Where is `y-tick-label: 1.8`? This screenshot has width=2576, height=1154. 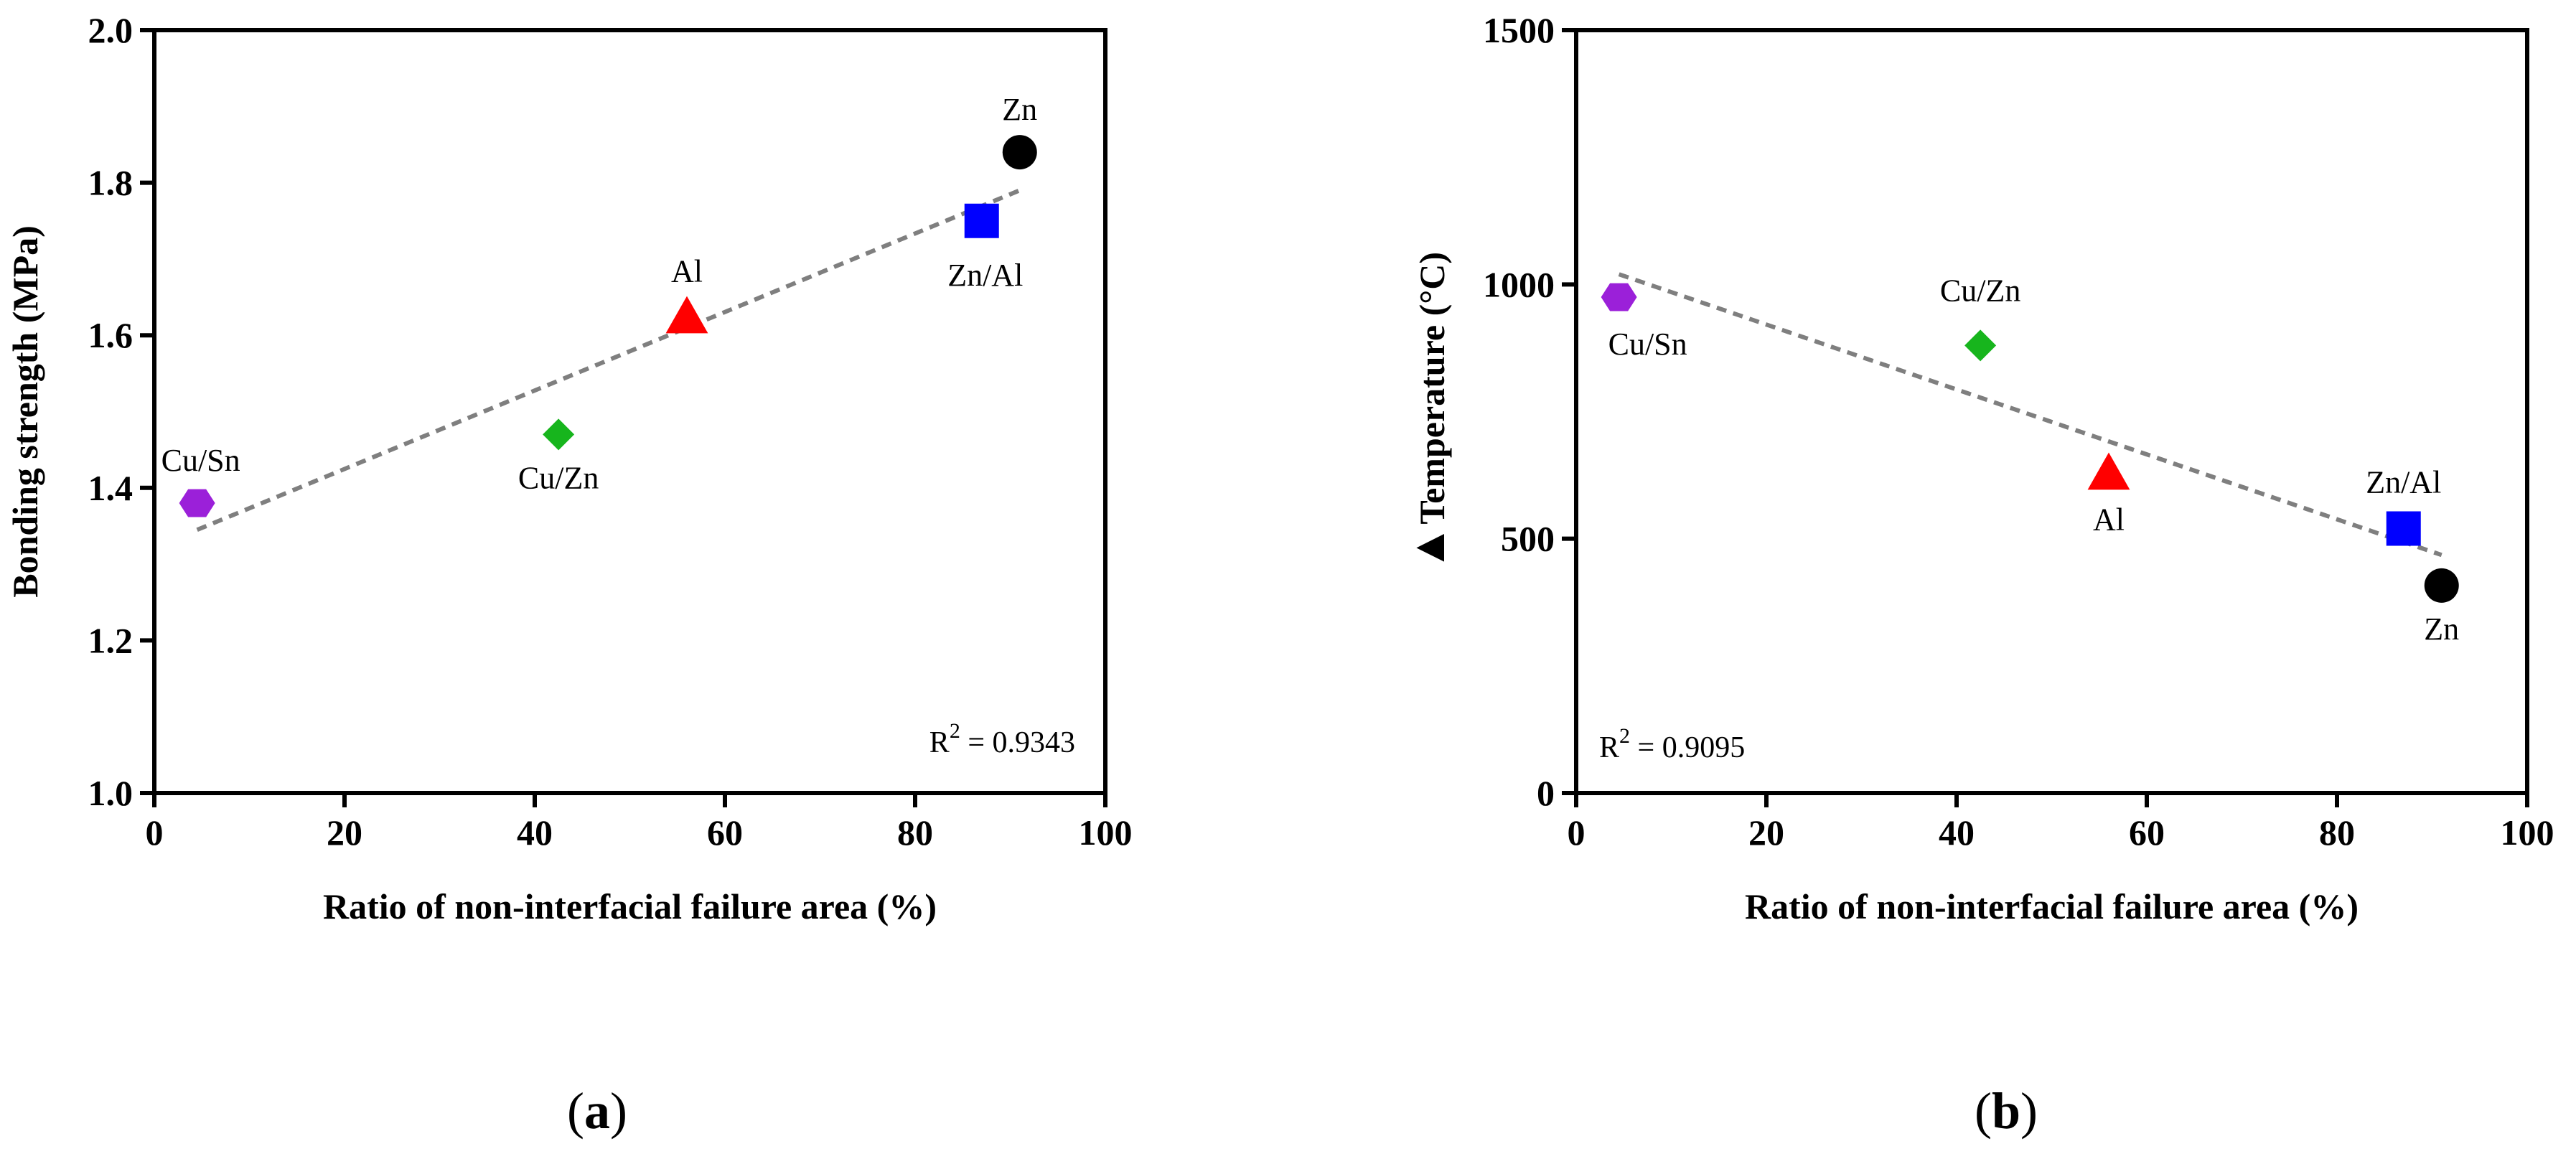 y-tick-label: 1.8 is located at coordinates (111, 183).